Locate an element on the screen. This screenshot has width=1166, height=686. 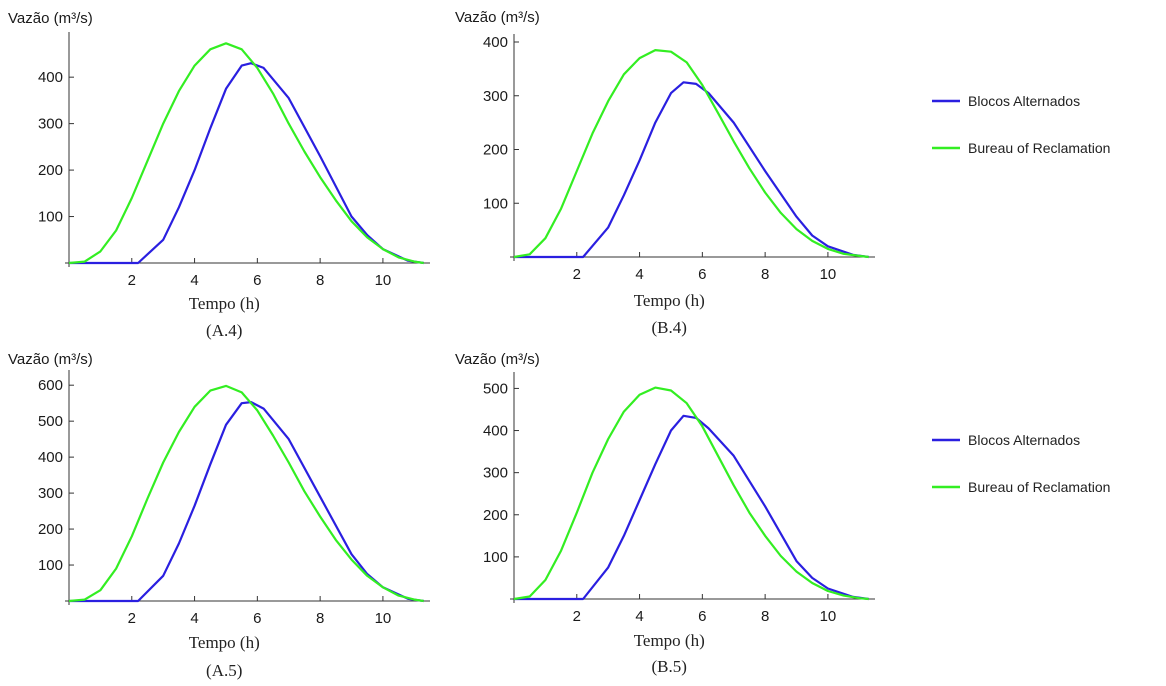
y-tick-label-a4: 400 is located at coordinates (50, 77).